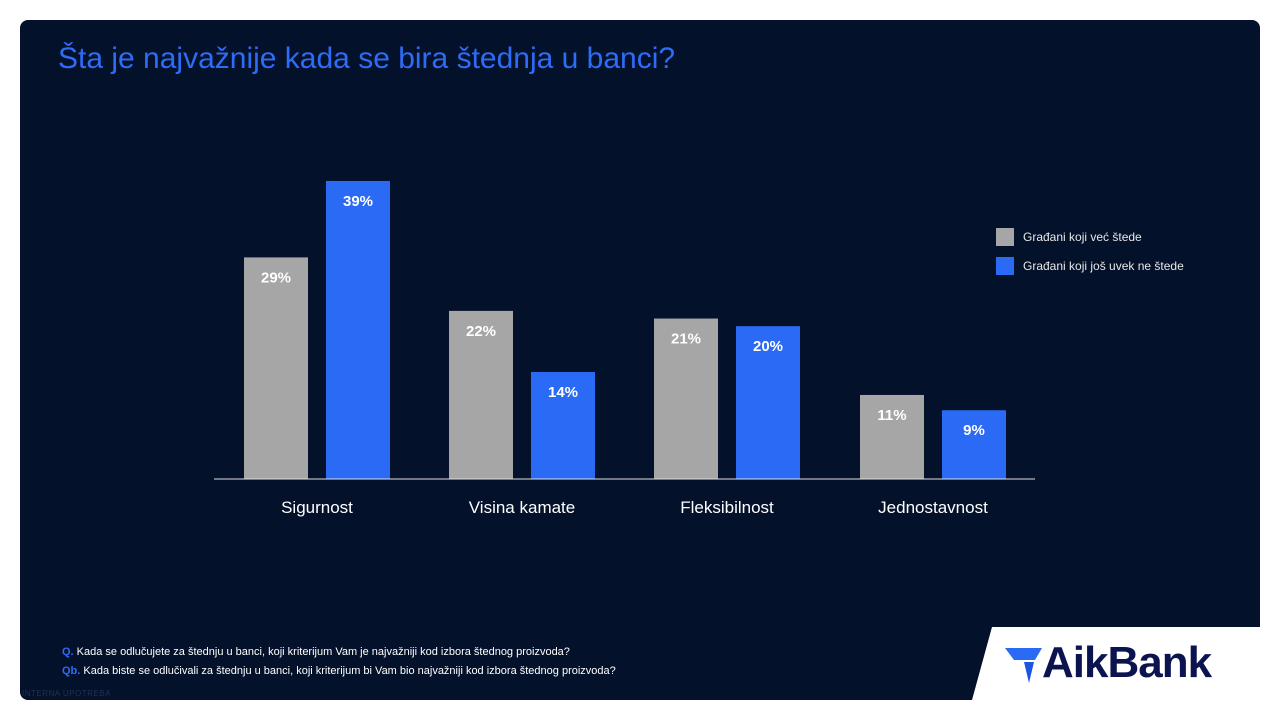 The image size is (1280, 720). I want to click on category-label: Fleksibilnost, so click(727, 507).